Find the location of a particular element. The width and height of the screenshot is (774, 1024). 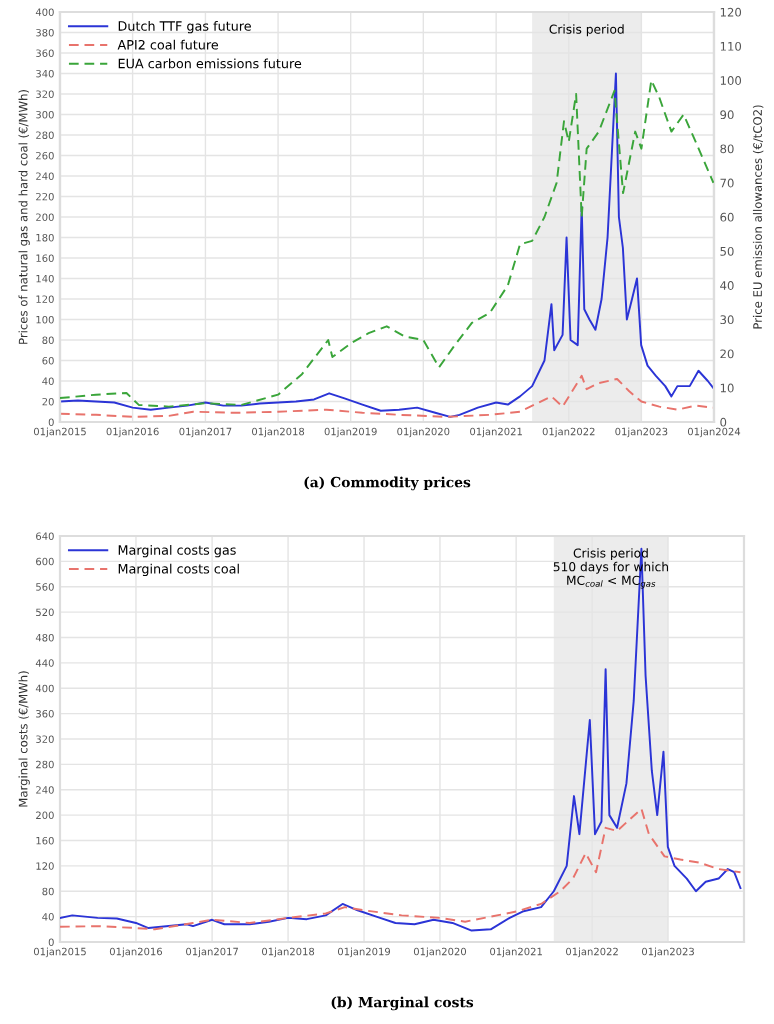

line-series is located at coordinates (401, 869).